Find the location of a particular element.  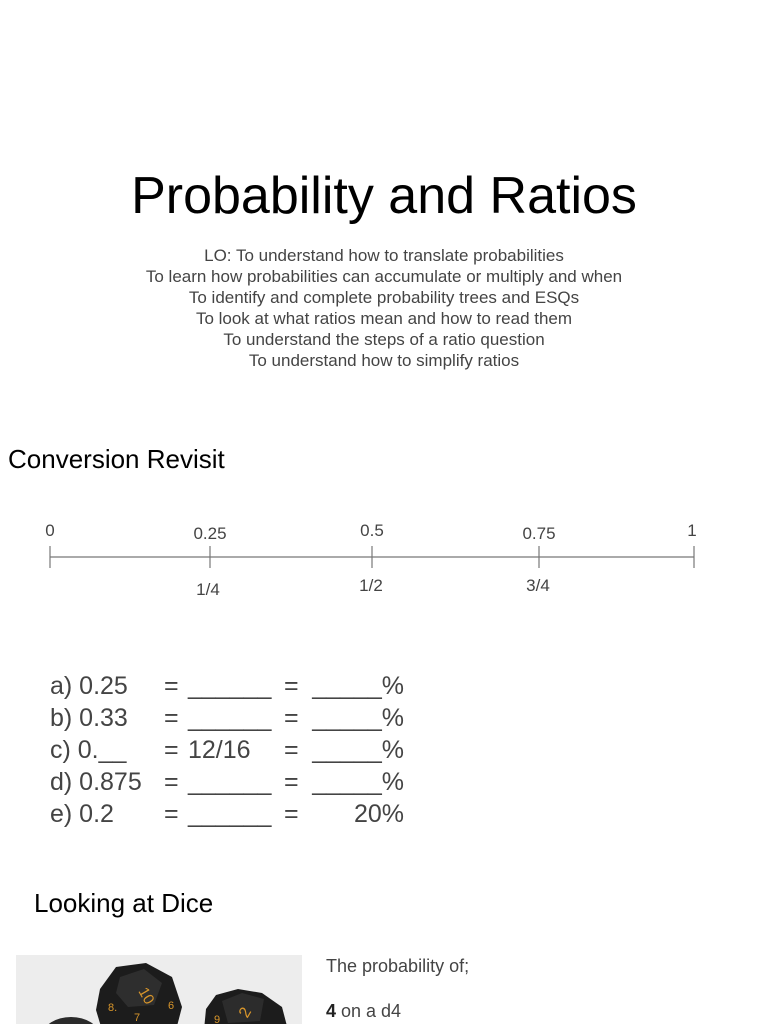

probability-item-text: on a d4 is located at coordinates (369, 1011).